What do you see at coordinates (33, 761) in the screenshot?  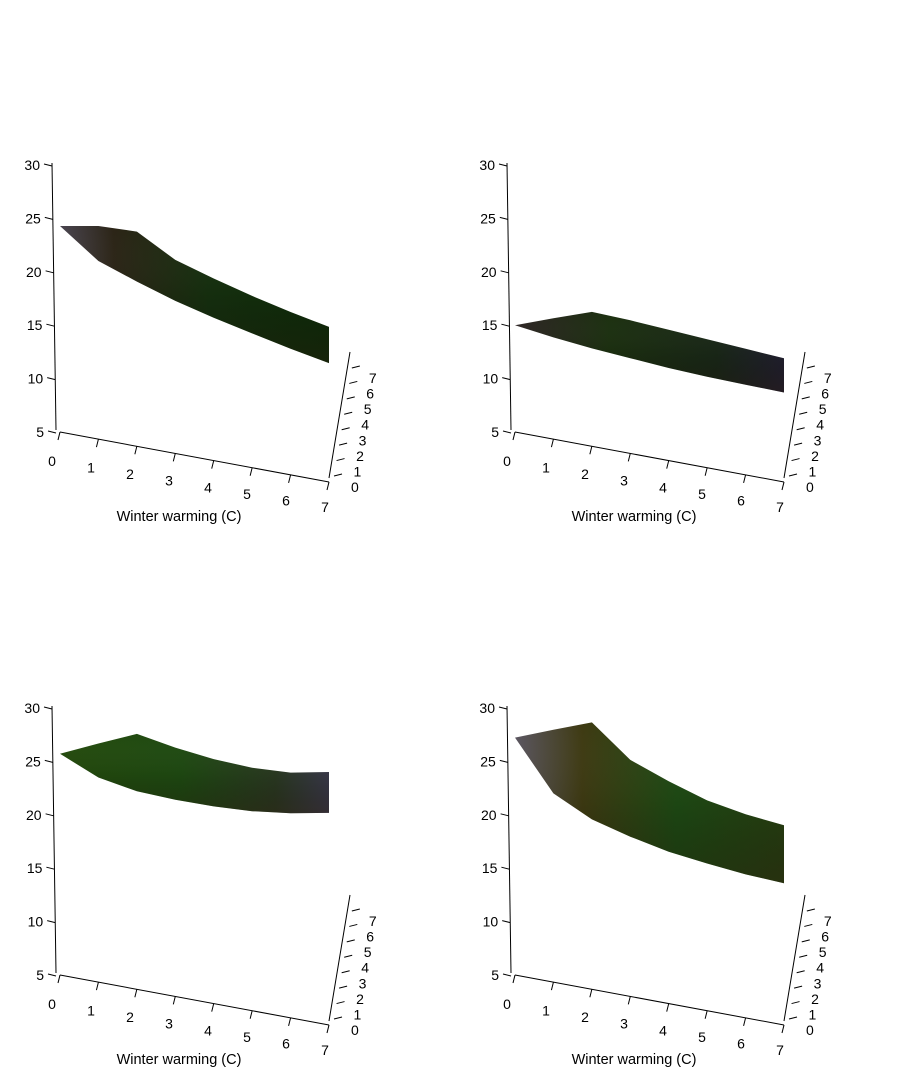 I see `z-tick-label: 25` at bounding box center [33, 761].